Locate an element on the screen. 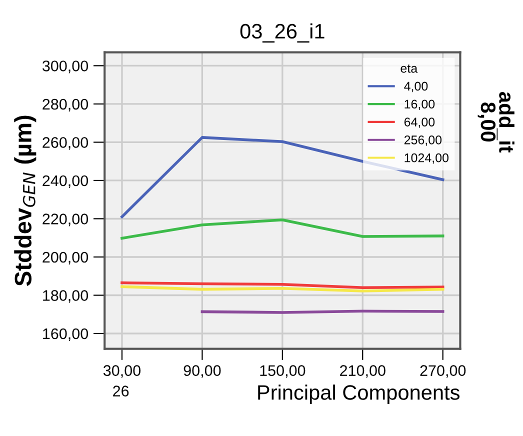 This screenshot has height=436, width=523. legend-label: 64,00 is located at coordinates (419, 123).